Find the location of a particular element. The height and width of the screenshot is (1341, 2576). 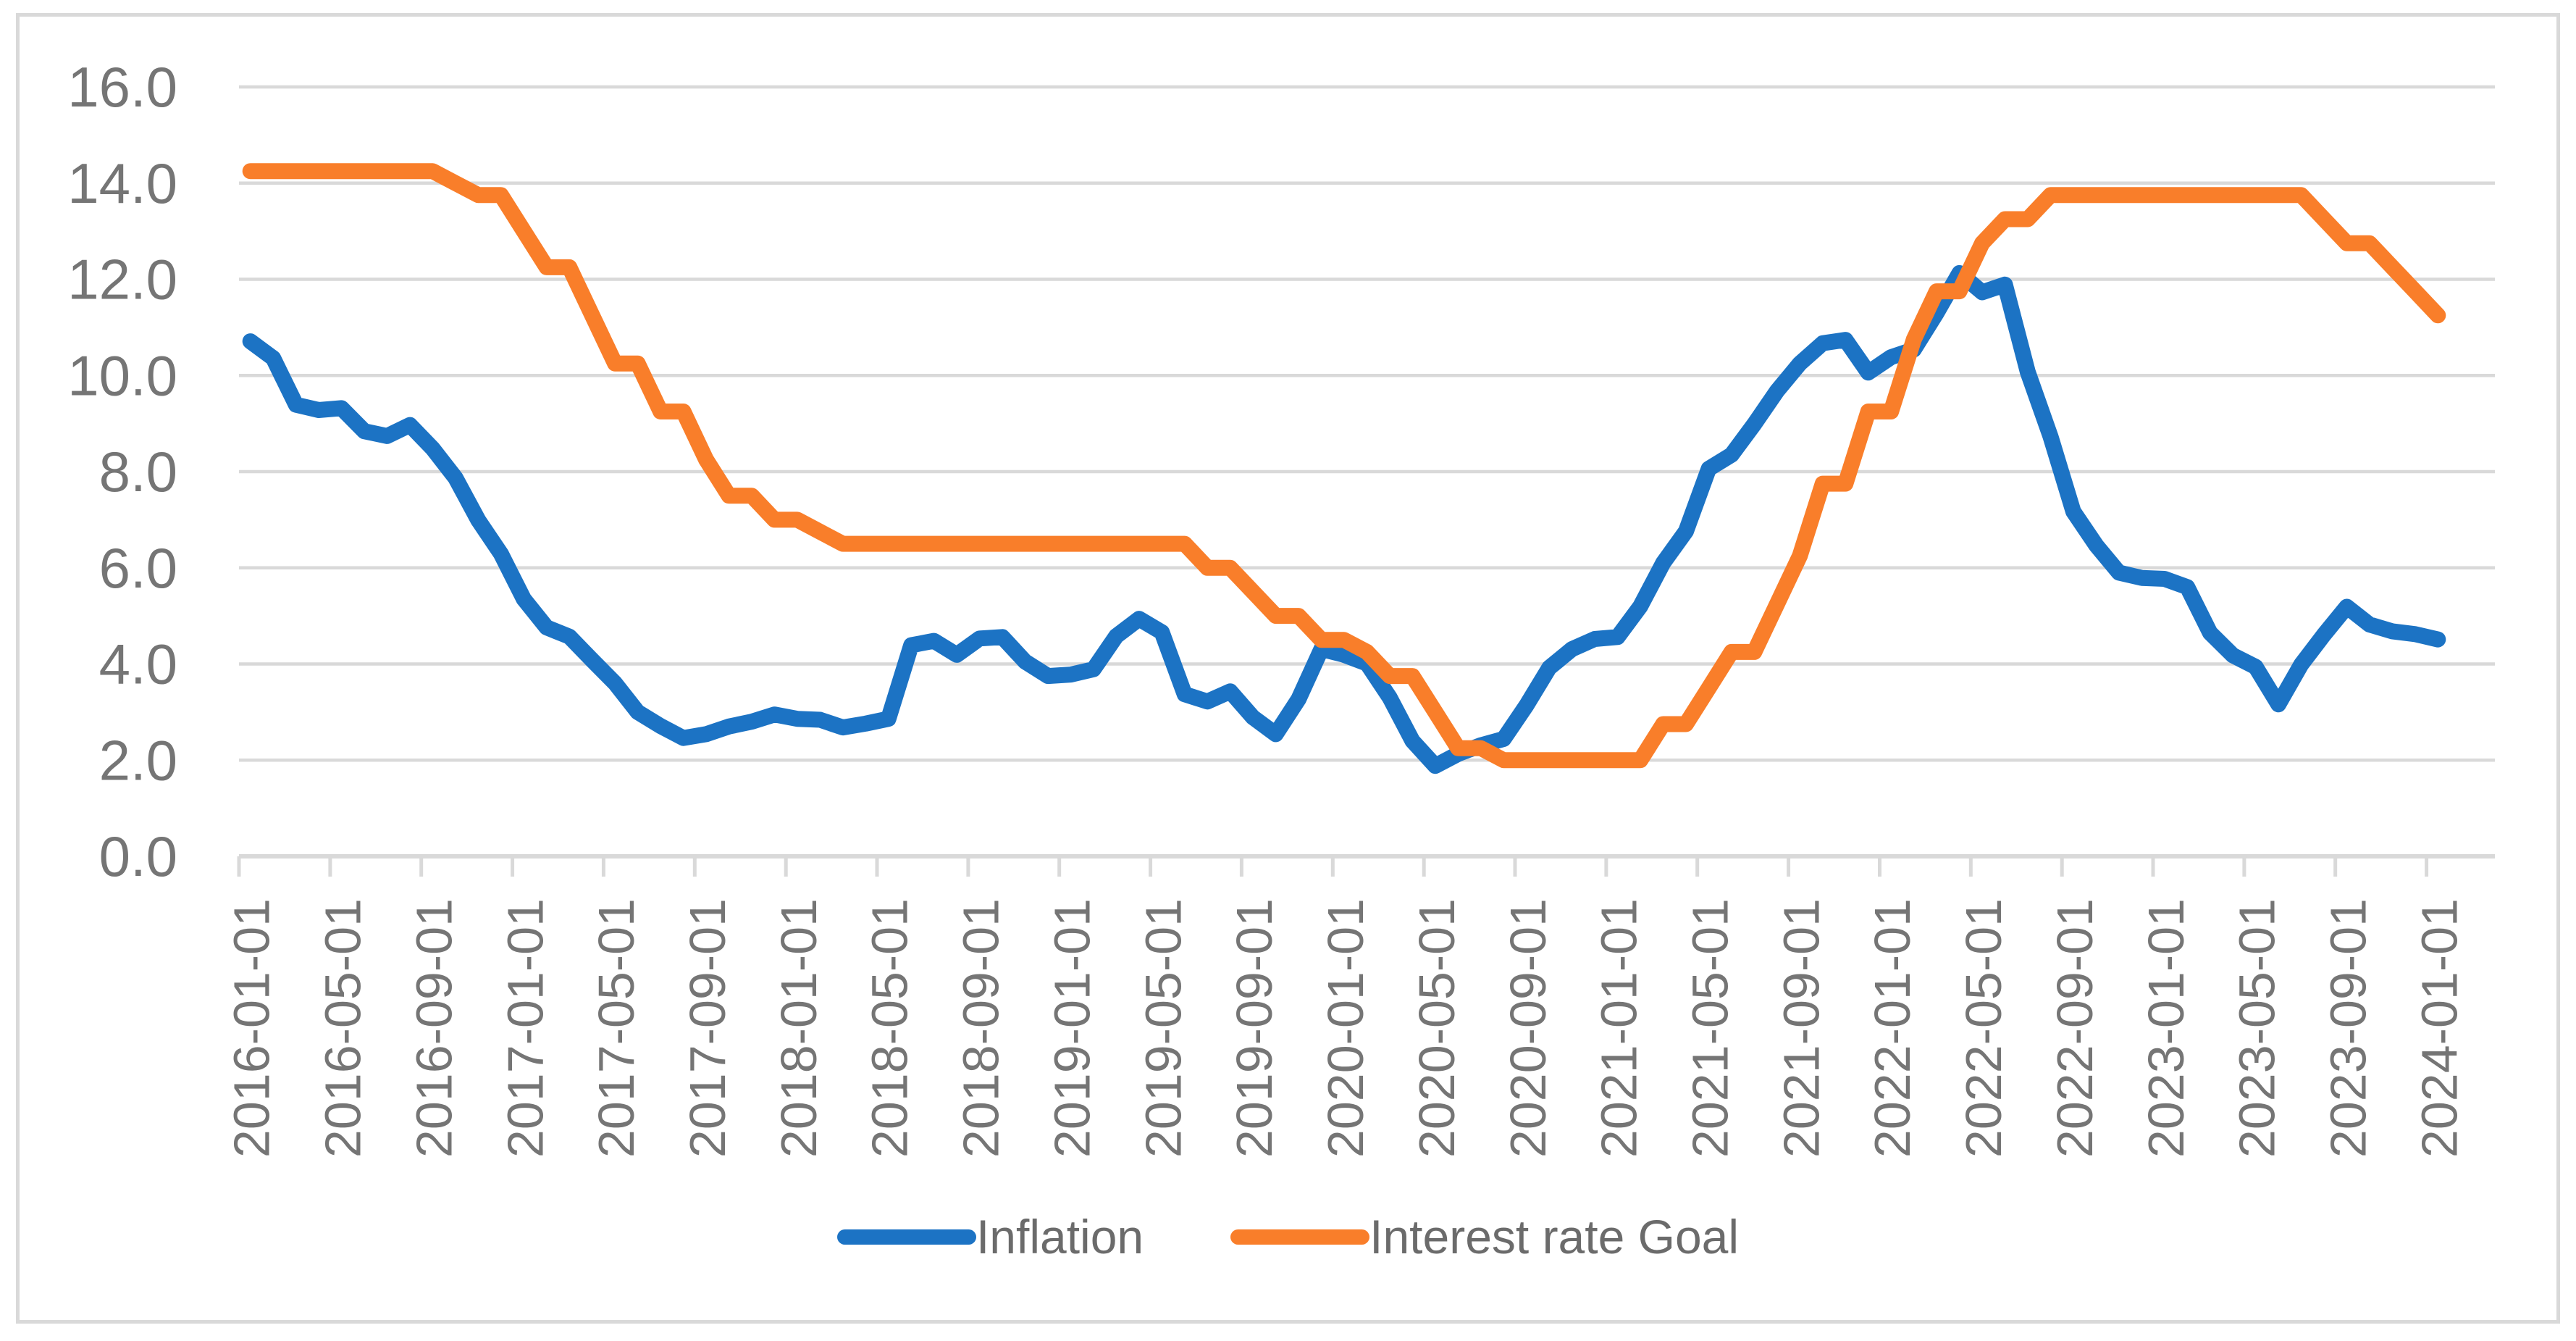

x-axis-label: 2022-09-01 is located at coordinates (2075, 1028).